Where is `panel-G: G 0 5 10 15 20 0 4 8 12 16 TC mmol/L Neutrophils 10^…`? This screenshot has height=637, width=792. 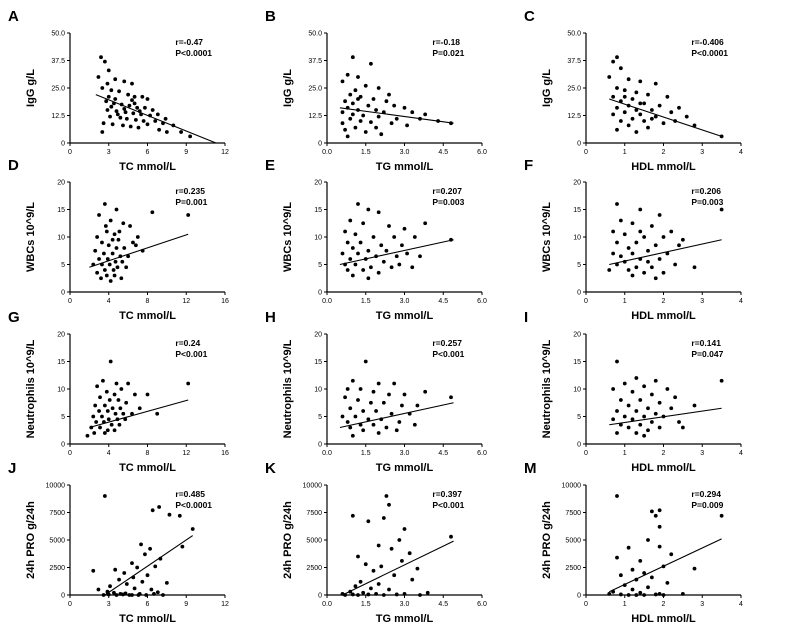
panel-G: G 0 5 10 15 20 0 4 8 12 16 TC mmol/L Neutrophils 10^… is located at coordinates (118, 391).